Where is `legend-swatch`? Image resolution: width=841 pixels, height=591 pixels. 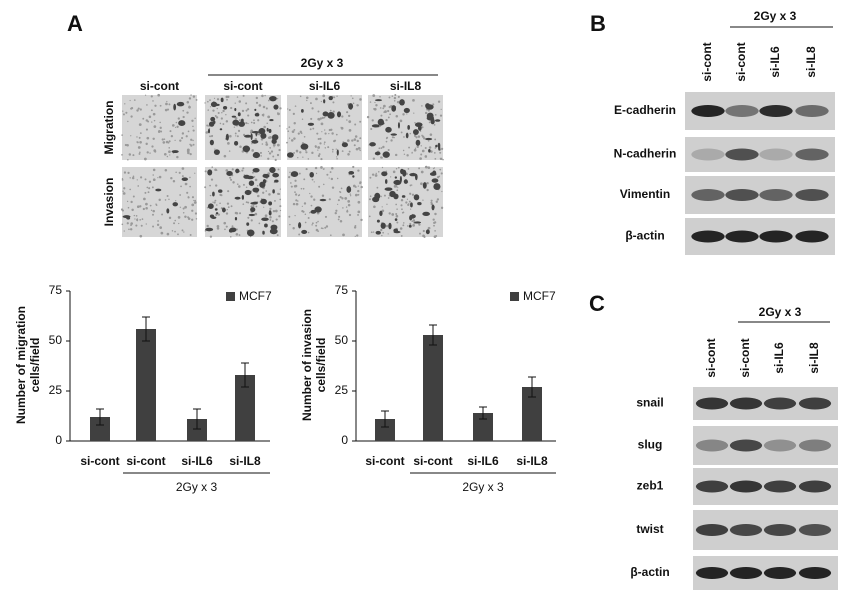
legend-swatch is located at coordinates (514, 296).